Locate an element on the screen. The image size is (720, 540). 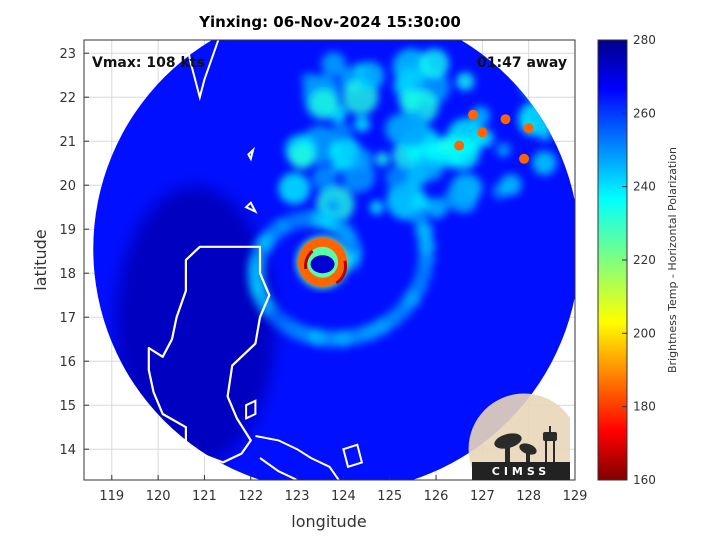
eyewall is located at coordinates (323, 262).